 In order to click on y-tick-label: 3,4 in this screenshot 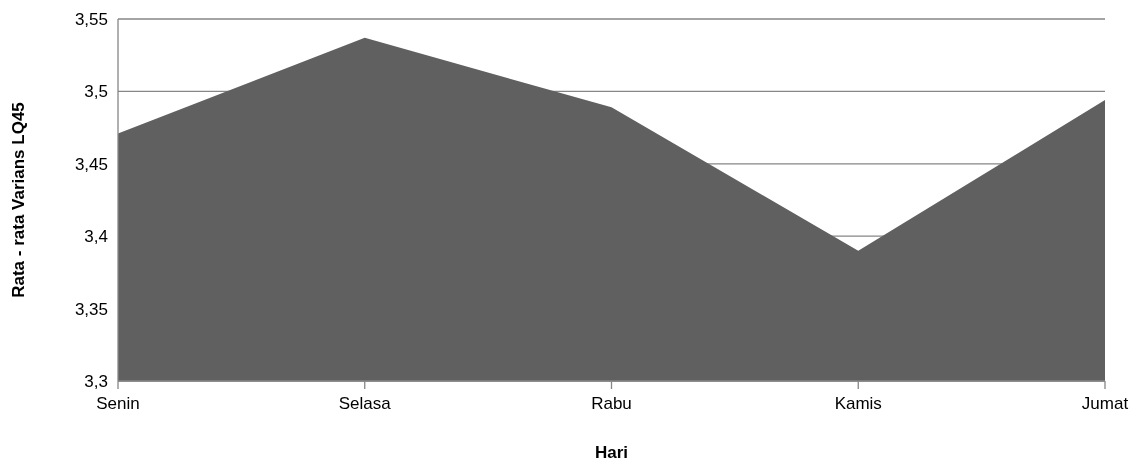, I will do `click(96, 237)`.